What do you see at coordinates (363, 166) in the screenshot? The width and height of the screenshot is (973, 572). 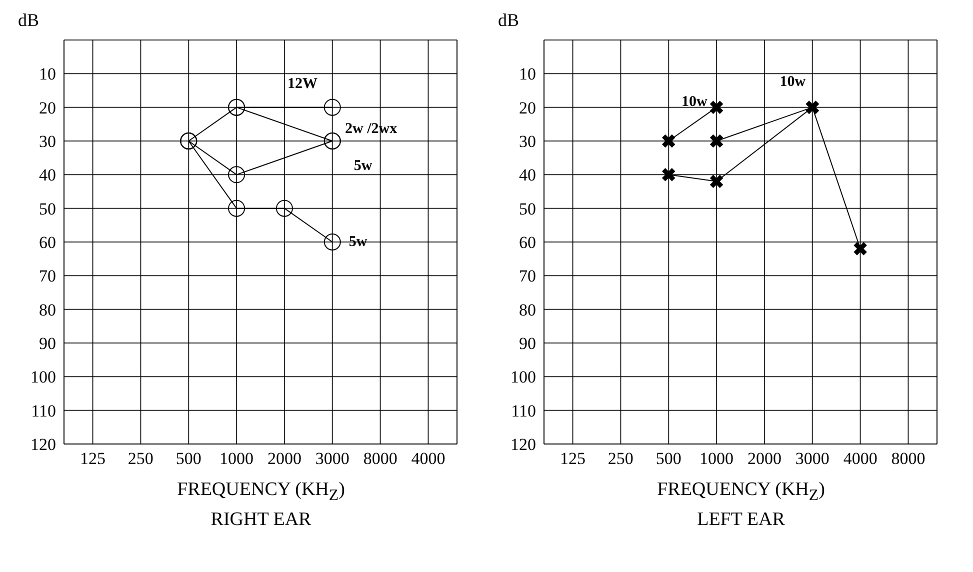 I see `annotation: 5w` at bounding box center [363, 166].